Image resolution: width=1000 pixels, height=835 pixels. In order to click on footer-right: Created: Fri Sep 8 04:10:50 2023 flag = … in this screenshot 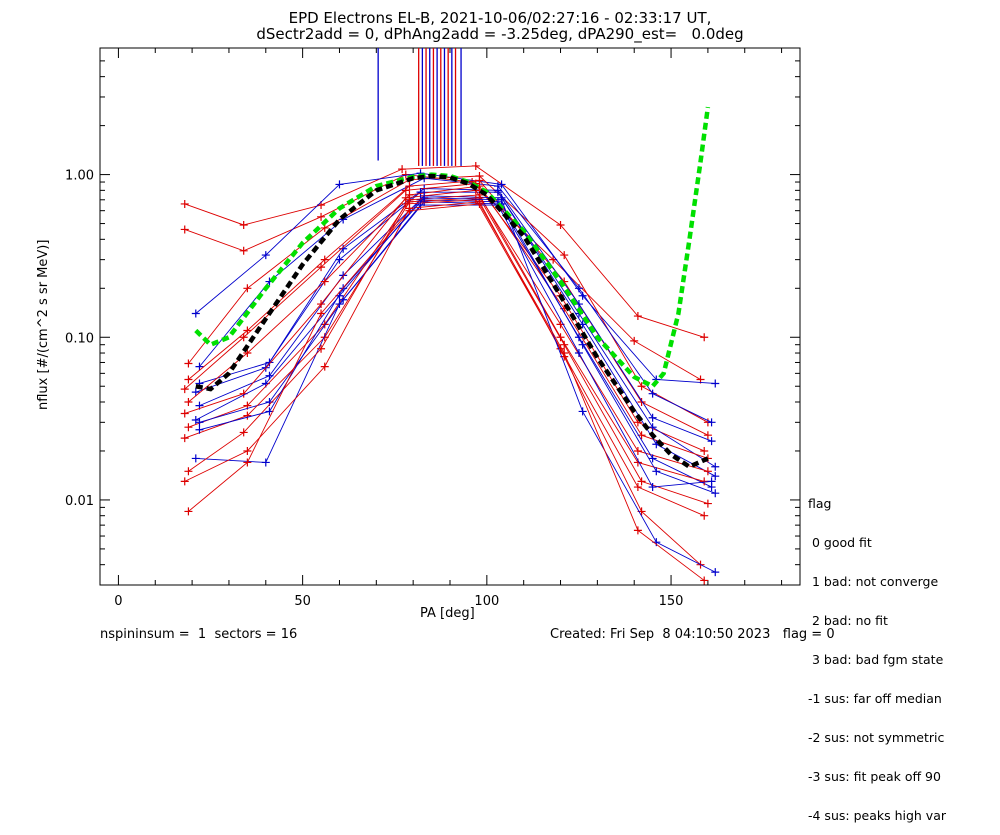, I will do `click(692, 634)`.